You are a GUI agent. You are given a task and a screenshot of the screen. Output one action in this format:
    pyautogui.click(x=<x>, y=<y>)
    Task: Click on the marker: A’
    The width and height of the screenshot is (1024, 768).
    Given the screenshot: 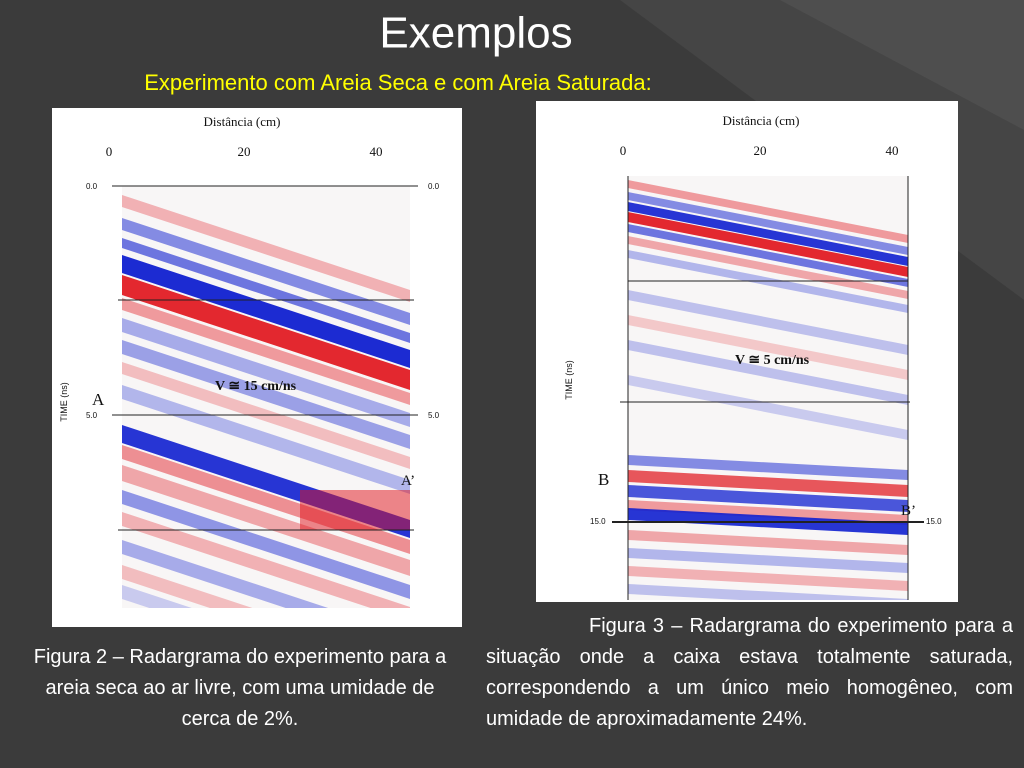 What is the action you would take?
    pyautogui.click(x=408, y=481)
    